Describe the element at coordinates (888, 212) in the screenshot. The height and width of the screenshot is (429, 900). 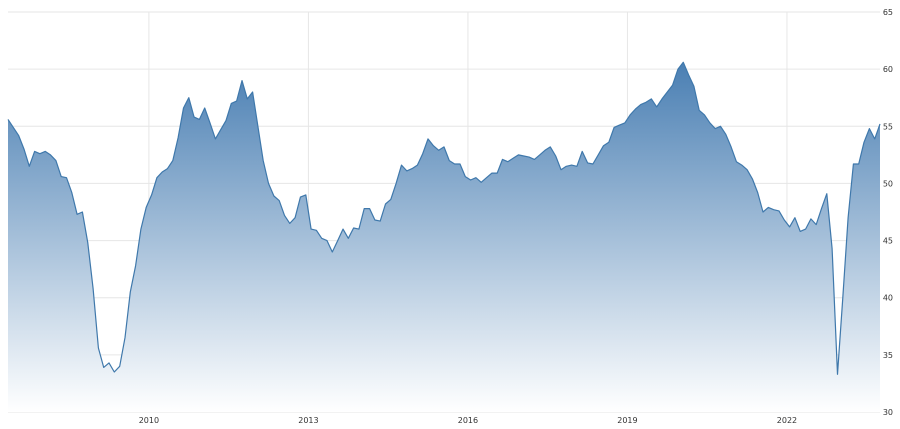
I see `y-axis-ticks: 30 35 40 45 50 55 60 65` at that location.